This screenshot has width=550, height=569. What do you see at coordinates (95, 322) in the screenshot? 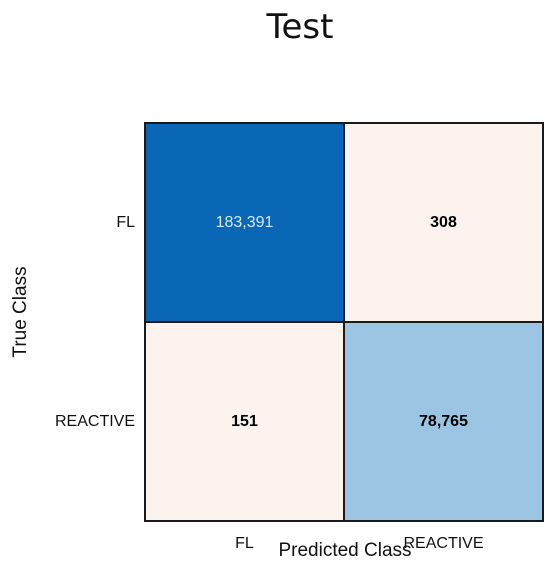
I see `y-tick-labels: FL REACTIVE` at bounding box center [95, 322].